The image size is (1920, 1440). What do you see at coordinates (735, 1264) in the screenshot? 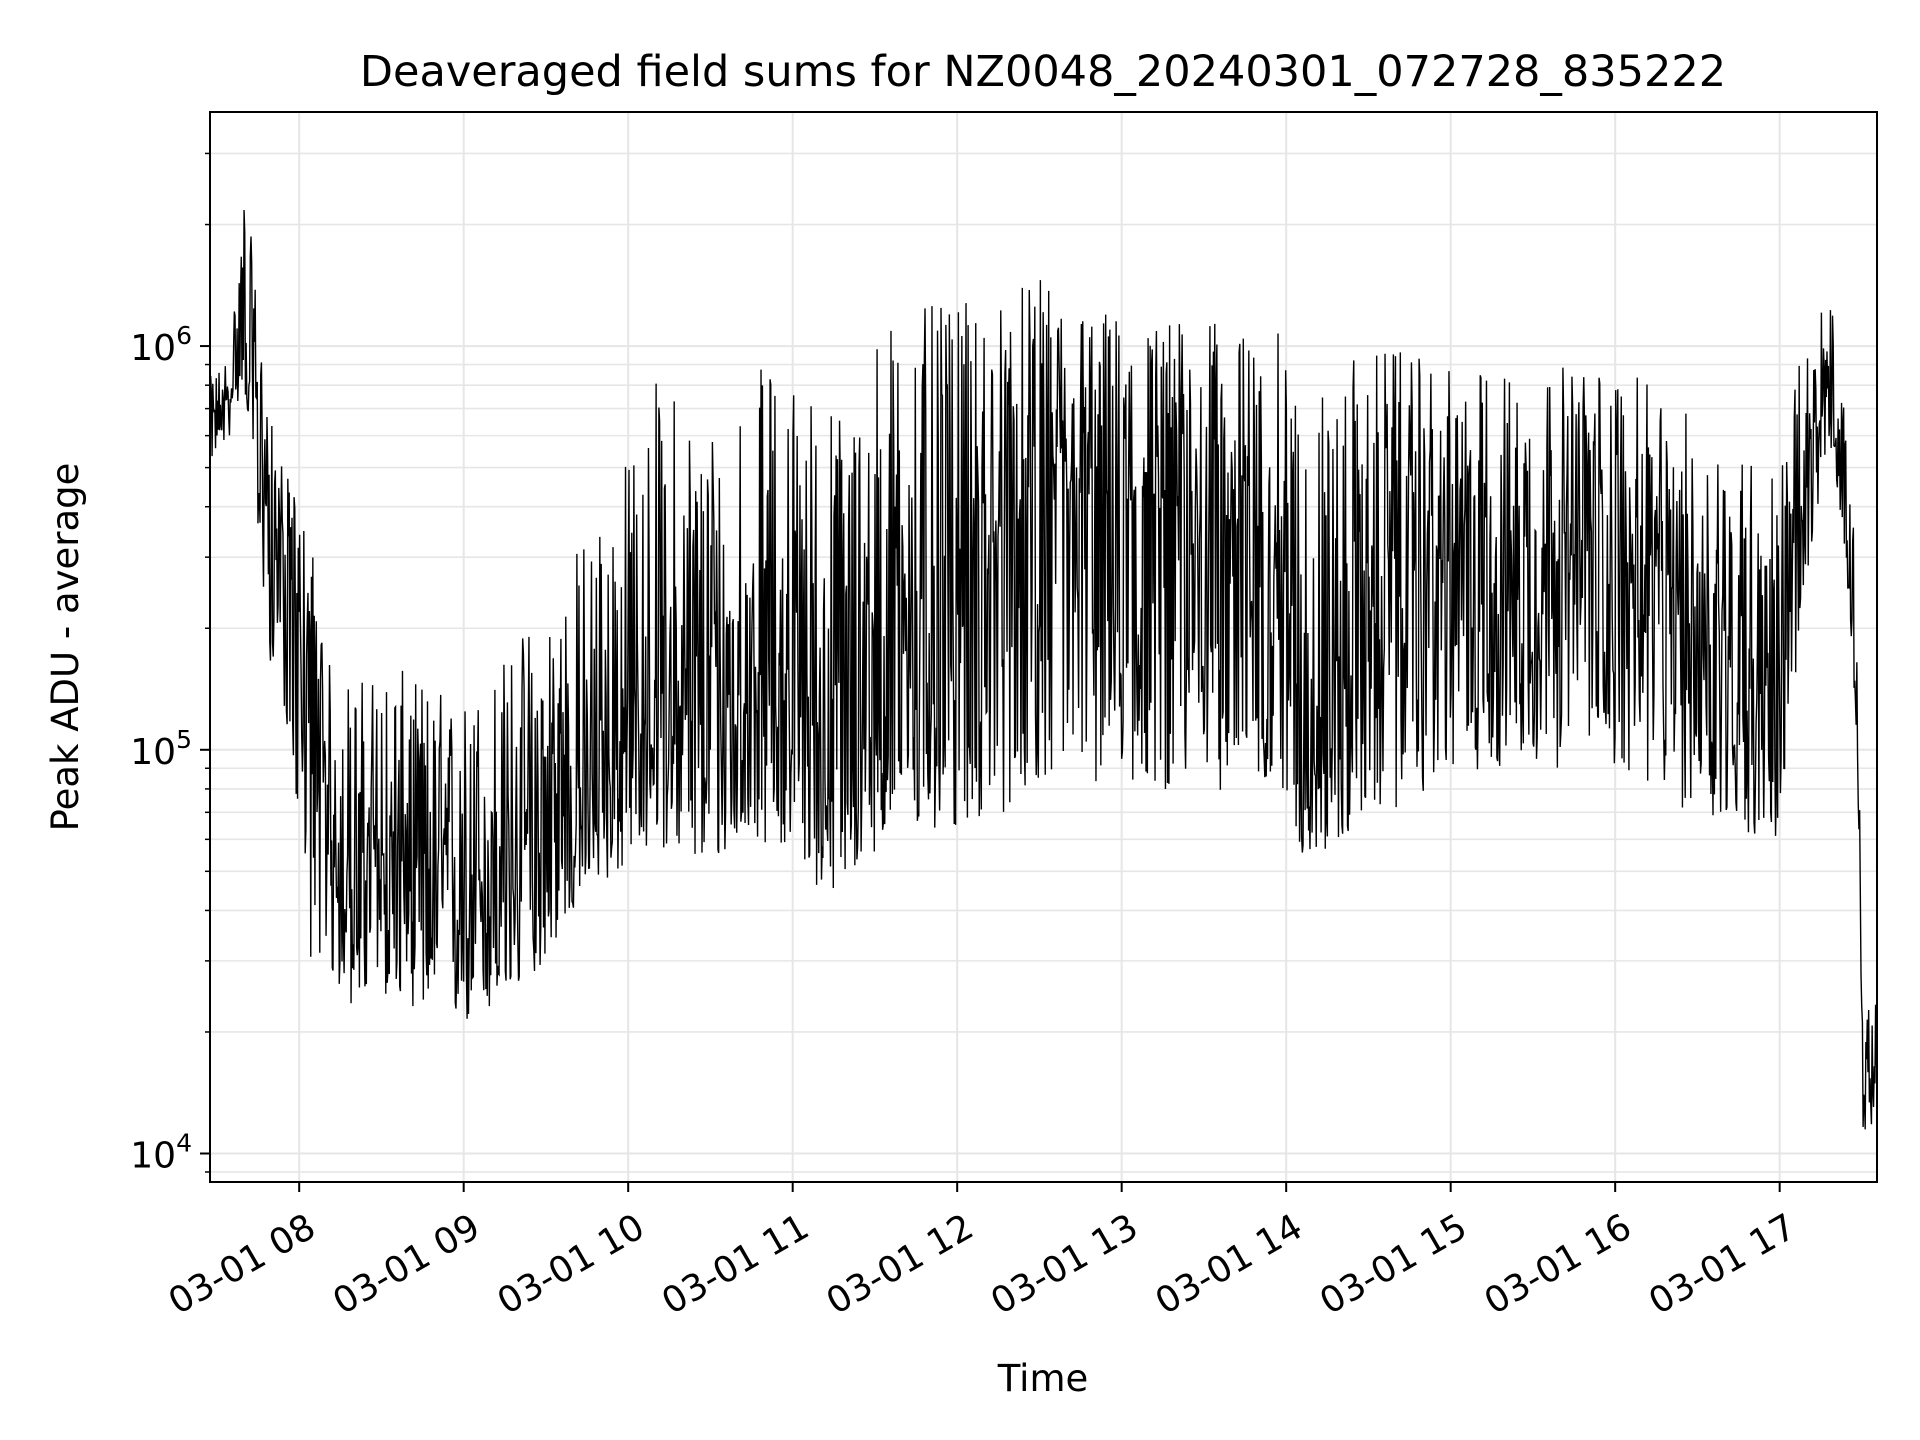
I see `x-tick-label: 03-01 11` at bounding box center [735, 1264].